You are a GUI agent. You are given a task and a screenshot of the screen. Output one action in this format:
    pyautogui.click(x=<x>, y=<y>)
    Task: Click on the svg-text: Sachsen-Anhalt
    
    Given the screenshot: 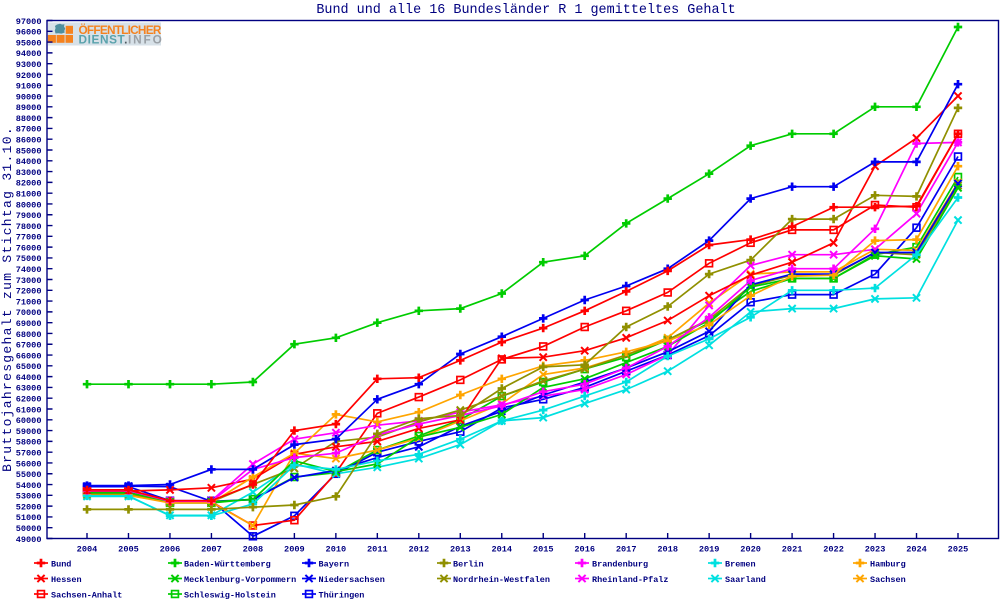 What is the action you would take?
    pyautogui.click(x=86, y=595)
    